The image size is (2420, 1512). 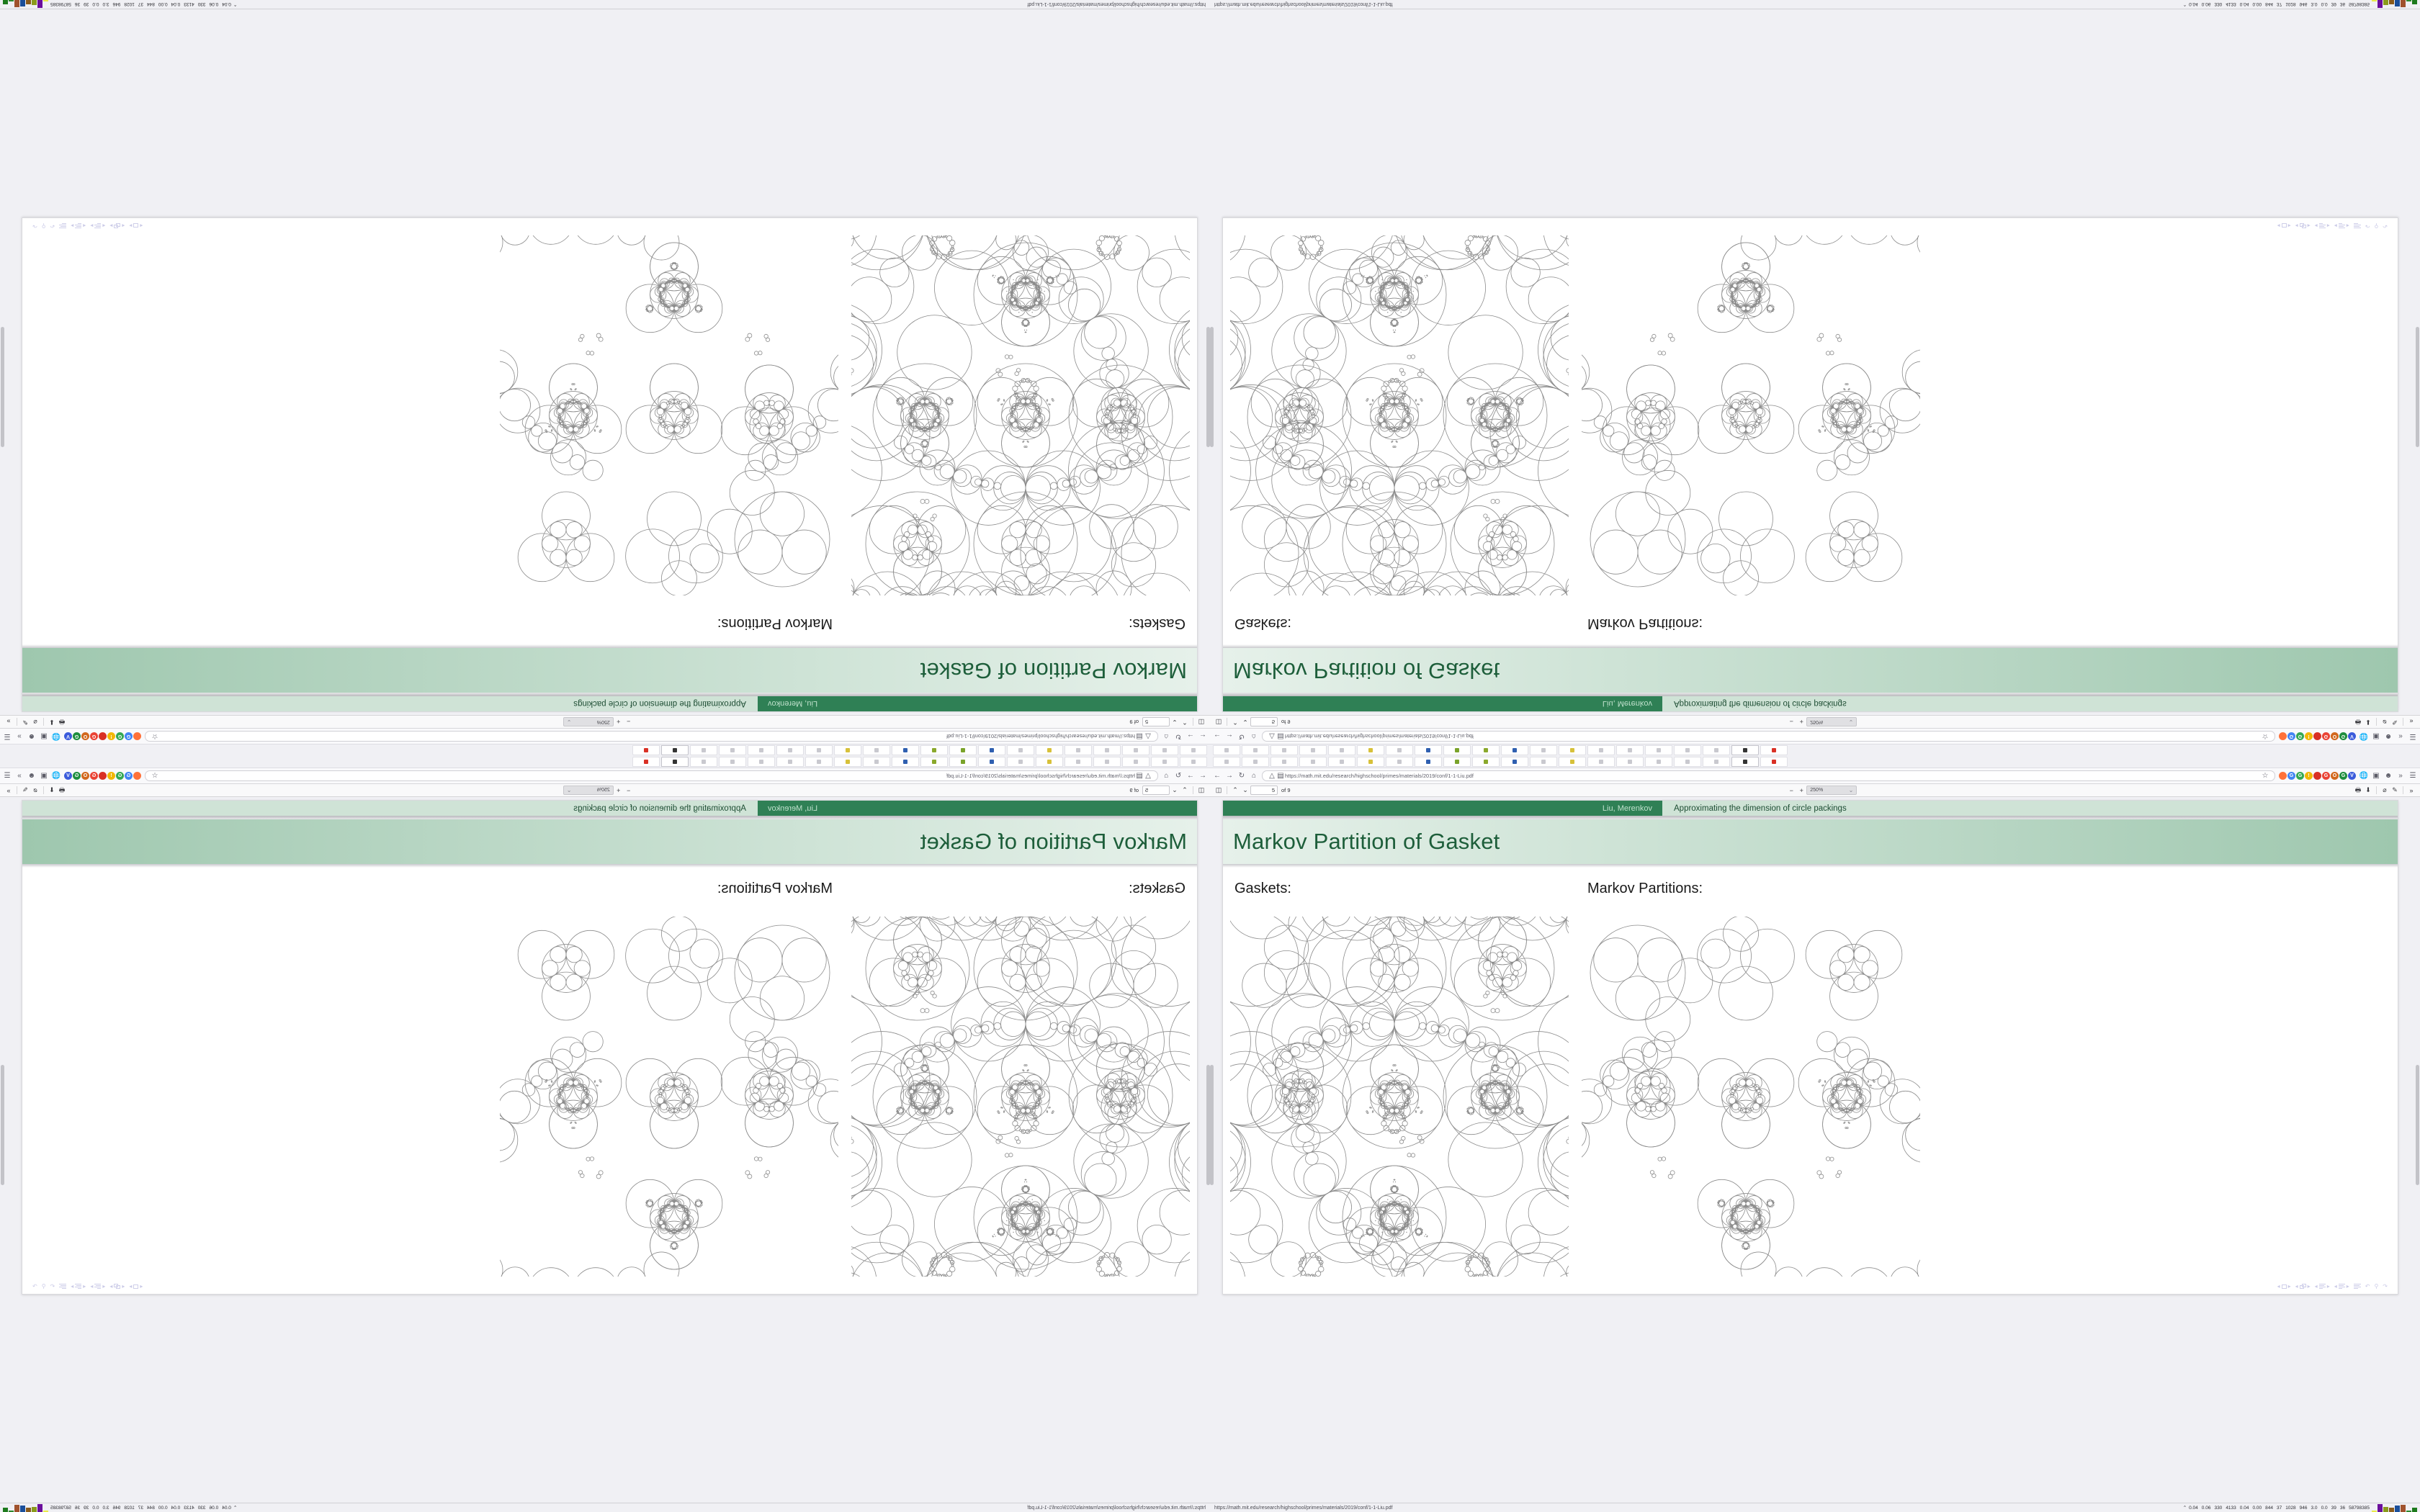 What do you see at coordinates (53, 1286) in the screenshot?
I see `back-icon: ↶` at bounding box center [53, 1286].